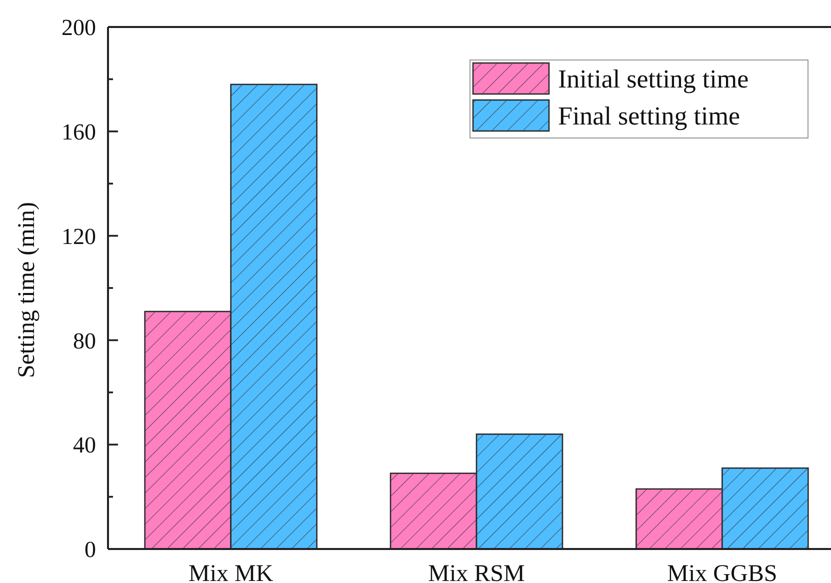  What do you see at coordinates (649, 116) in the screenshot?
I see `legend-label: Final setting time` at bounding box center [649, 116].